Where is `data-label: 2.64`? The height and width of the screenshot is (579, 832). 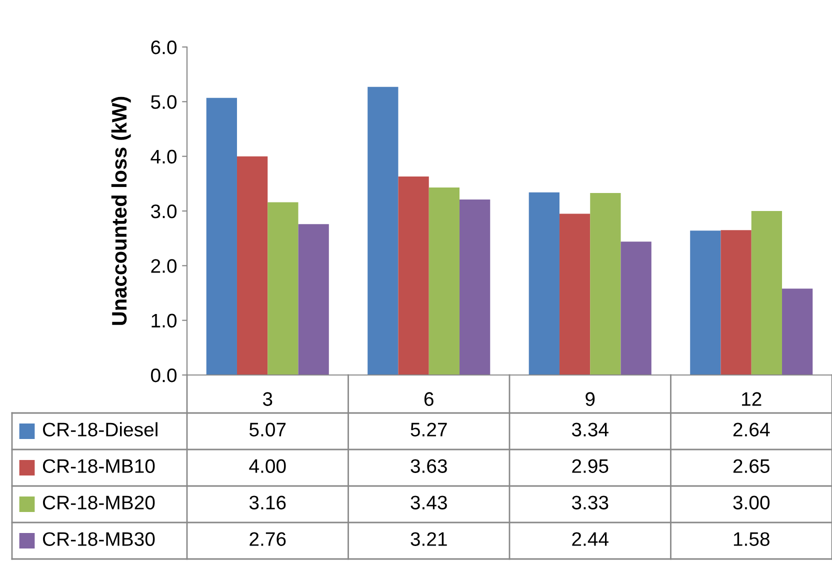 data-label: 2.64 is located at coordinates (751, 429).